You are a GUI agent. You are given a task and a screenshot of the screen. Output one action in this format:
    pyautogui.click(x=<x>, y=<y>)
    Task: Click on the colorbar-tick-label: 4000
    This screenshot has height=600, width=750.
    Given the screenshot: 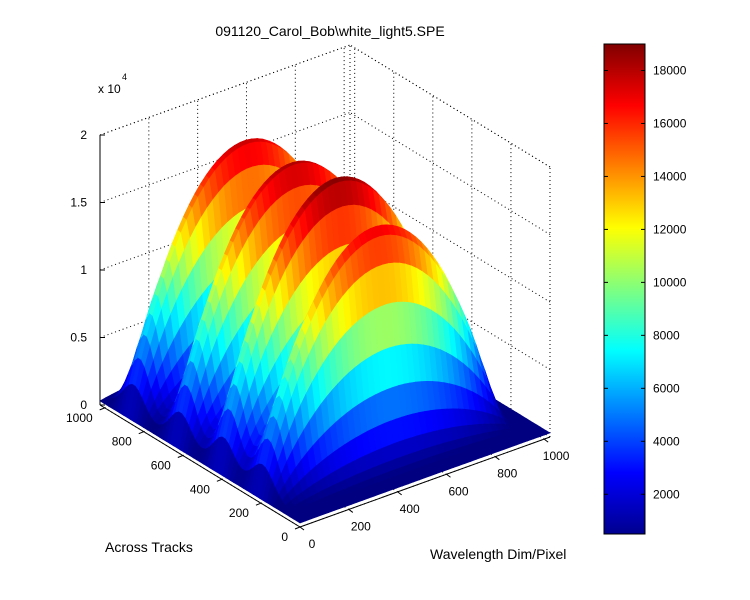 What is the action you would take?
    pyautogui.click(x=666, y=441)
    